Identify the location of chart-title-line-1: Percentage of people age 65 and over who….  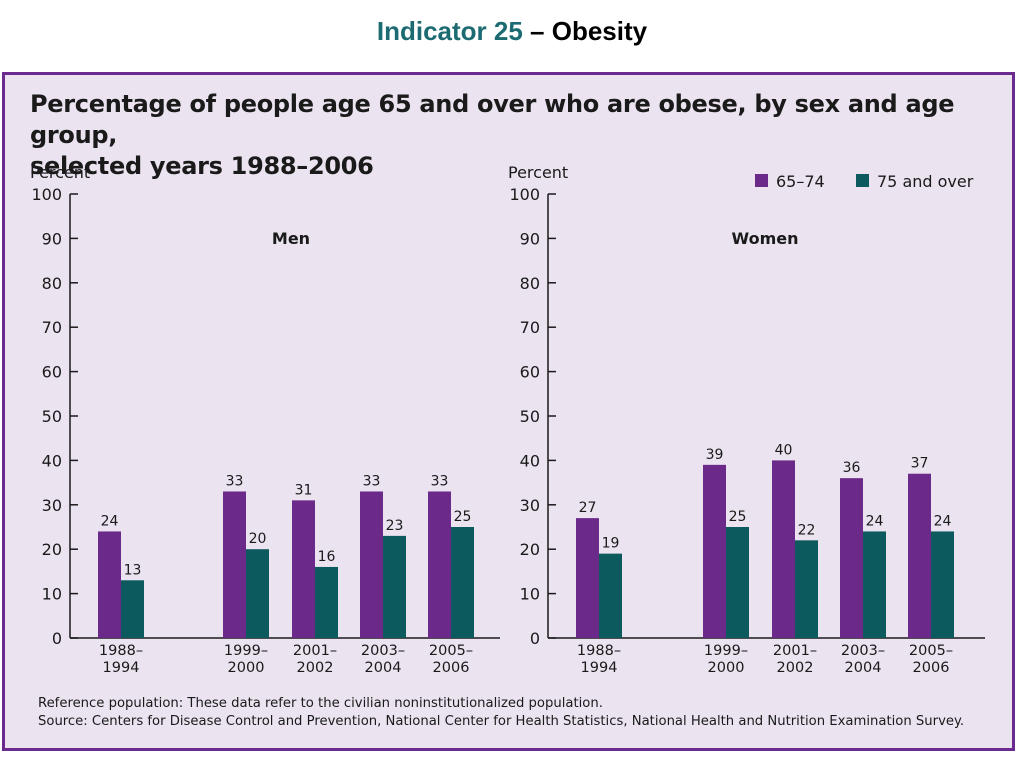
(492, 119).